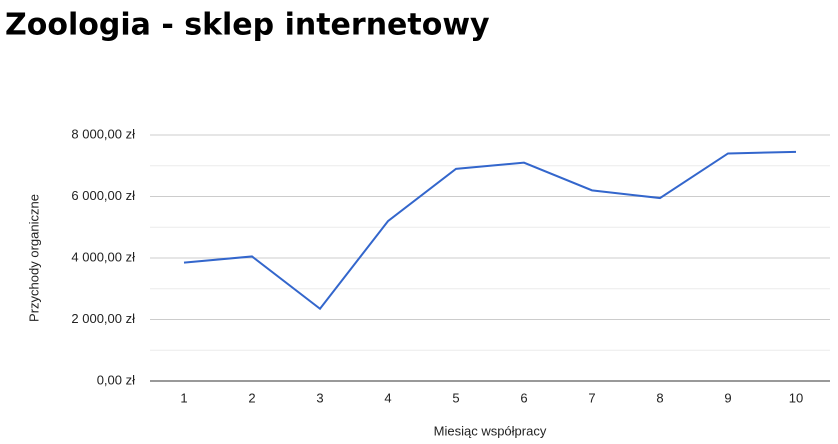  What do you see at coordinates (33, 258) in the screenshot?
I see `y-axis-title: Przychody organiczne` at bounding box center [33, 258].